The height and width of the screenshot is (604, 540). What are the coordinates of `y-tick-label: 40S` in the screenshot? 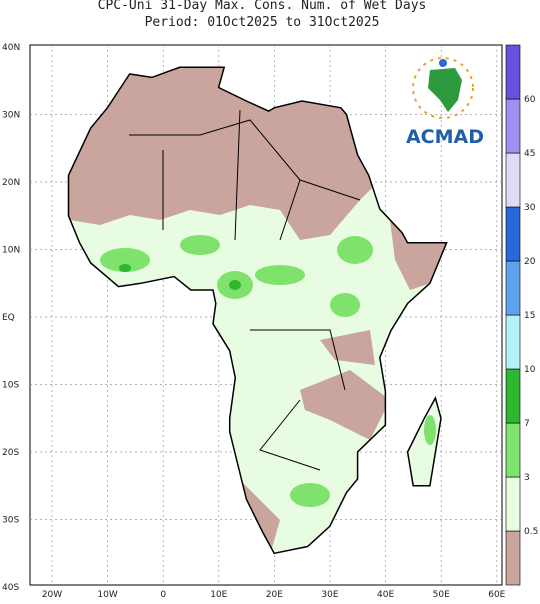 It's located at (10, 588).